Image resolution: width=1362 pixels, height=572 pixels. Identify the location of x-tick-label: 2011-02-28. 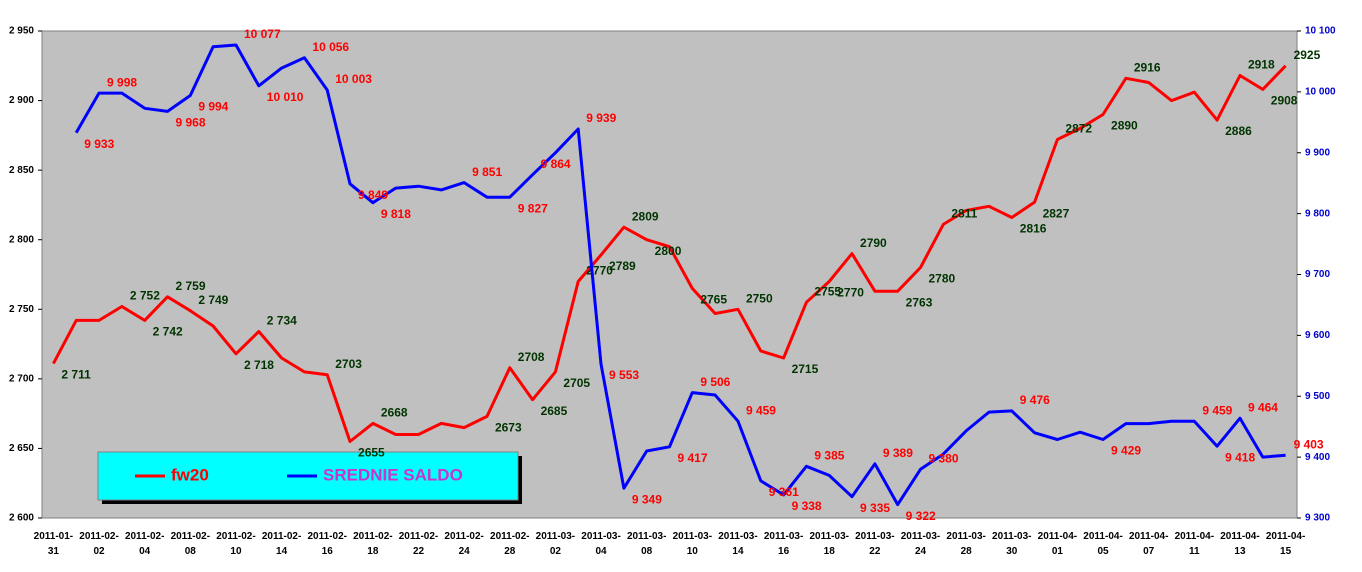
(509, 544).